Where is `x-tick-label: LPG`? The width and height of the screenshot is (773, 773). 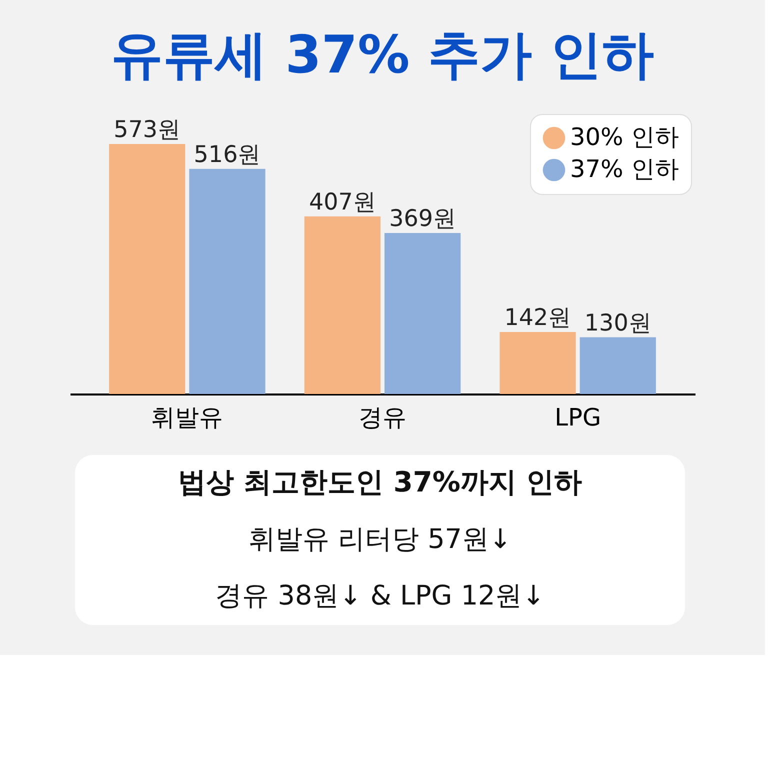
x-tick-label: LPG is located at coordinates (578, 418).